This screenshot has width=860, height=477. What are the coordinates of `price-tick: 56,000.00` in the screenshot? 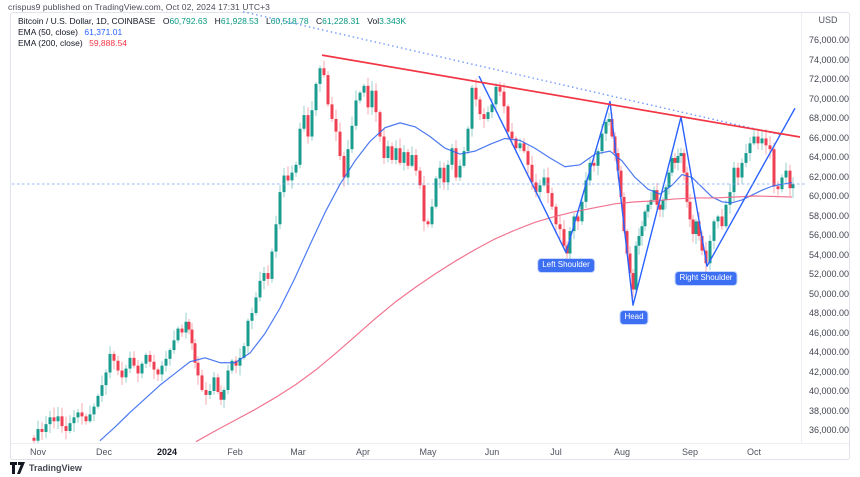 It's located at (828, 235).